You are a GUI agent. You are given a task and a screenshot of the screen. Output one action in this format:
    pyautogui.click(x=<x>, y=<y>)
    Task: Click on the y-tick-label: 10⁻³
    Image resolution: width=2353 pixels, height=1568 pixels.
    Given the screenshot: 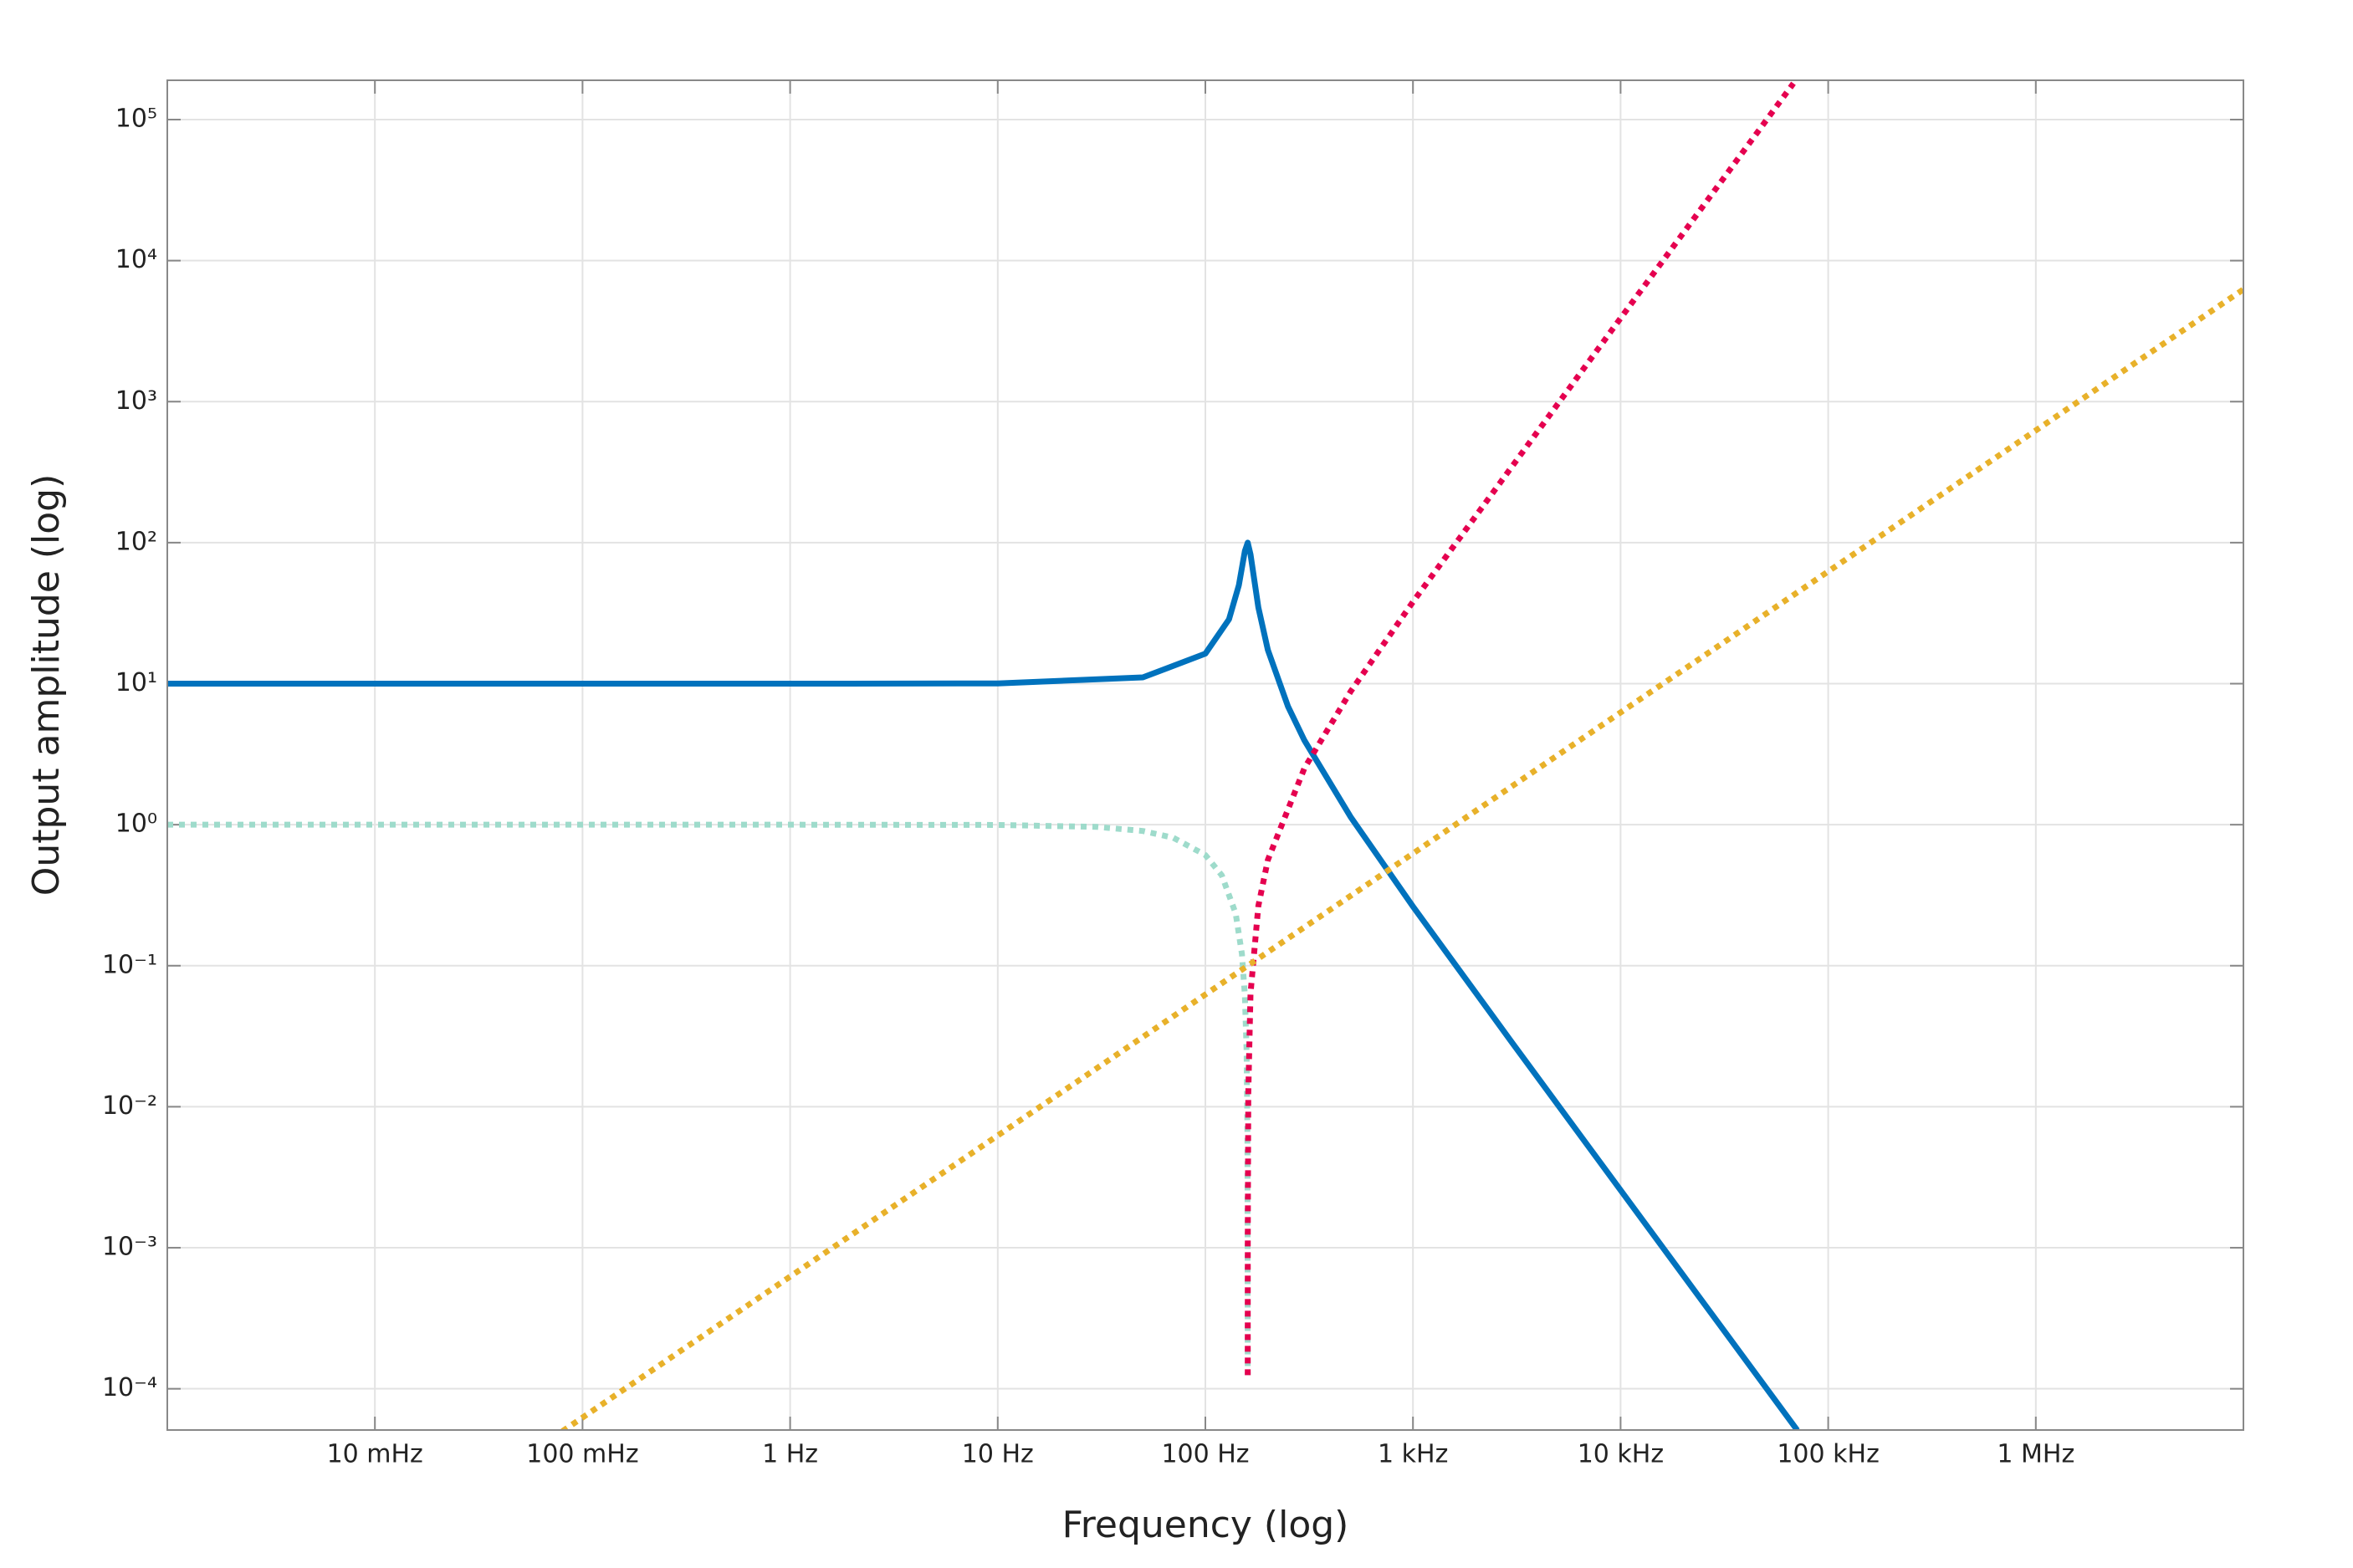 What is the action you would take?
    pyautogui.click(x=129, y=1247)
    